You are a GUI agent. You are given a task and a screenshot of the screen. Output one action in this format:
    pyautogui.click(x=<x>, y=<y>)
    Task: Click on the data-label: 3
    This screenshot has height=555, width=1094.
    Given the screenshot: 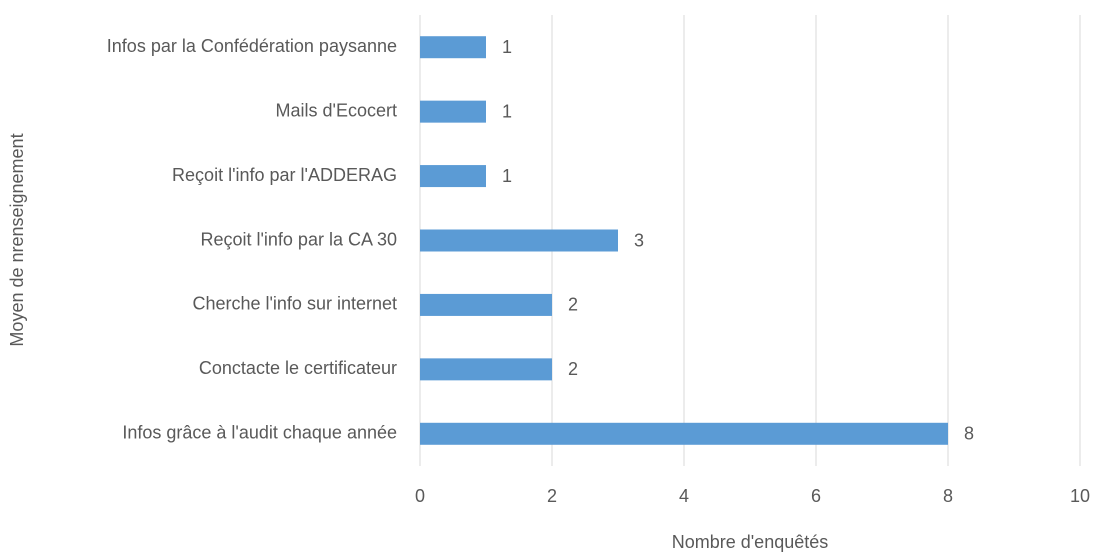 What is the action you would take?
    pyautogui.click(x=639, y=240)
    